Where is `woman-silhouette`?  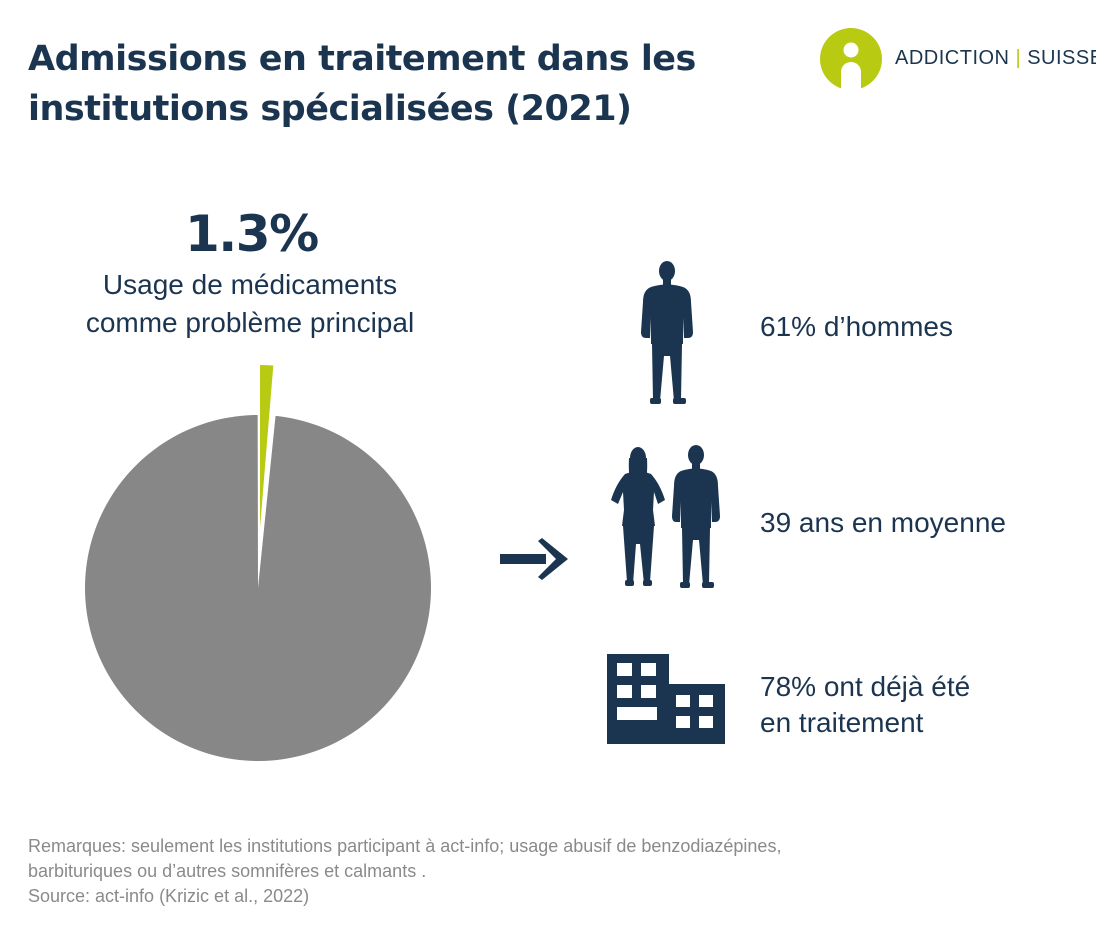 woman-silhouette is located at coordinates (638, 516).